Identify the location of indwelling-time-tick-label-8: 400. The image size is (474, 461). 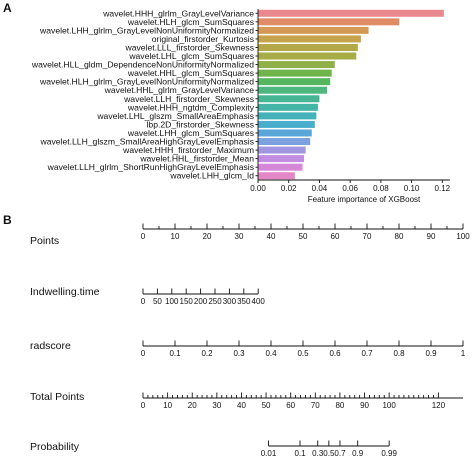
(259, 301).